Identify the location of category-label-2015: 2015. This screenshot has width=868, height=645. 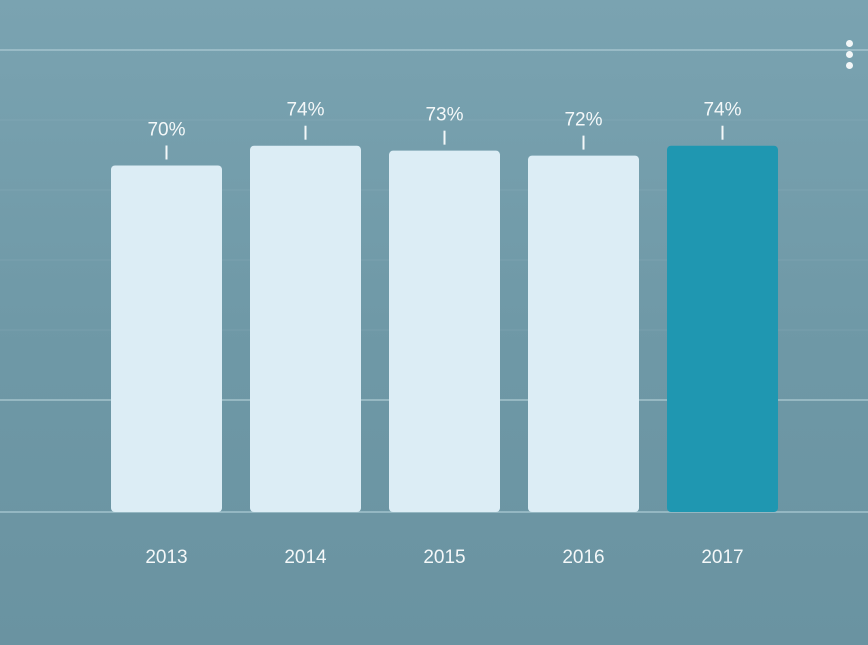
(444, 557).